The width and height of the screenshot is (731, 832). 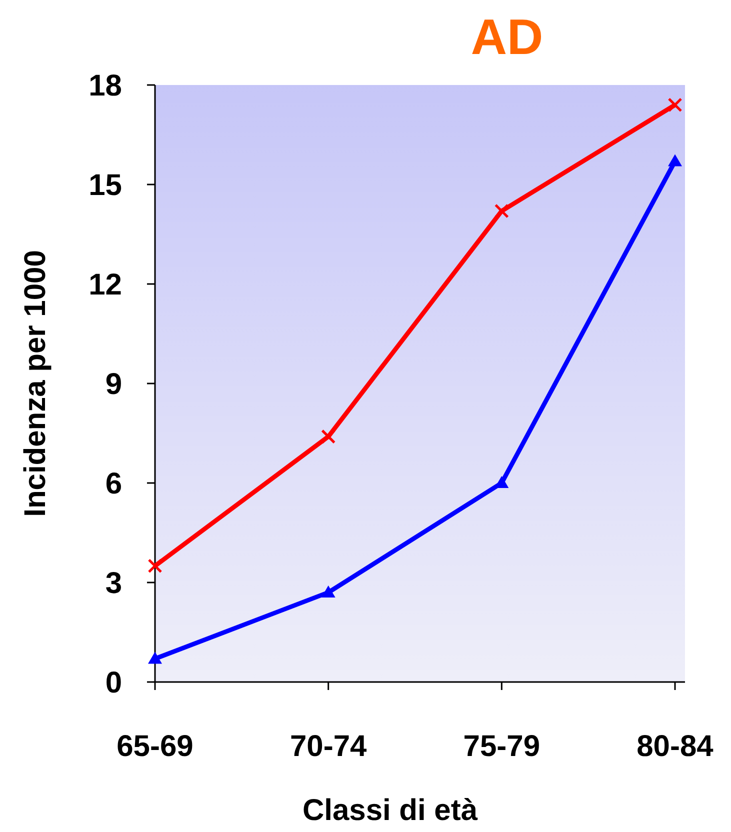 What do you see at coordinates (329, 746) in the screenshot?
I see `x-tick-label: 70-74` at bounding box center [329, 746].